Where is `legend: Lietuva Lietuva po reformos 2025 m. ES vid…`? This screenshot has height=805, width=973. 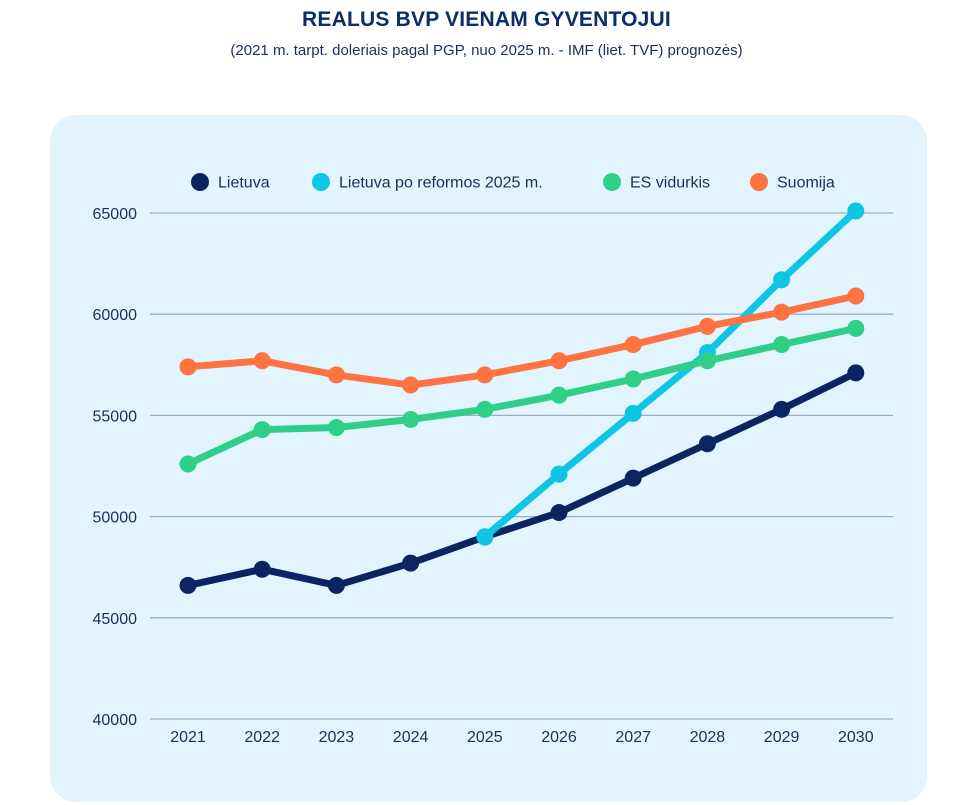
legend: Lietuva Lietuva po reformos 2025 m. ES vid… is located at coordinates (513, 182).